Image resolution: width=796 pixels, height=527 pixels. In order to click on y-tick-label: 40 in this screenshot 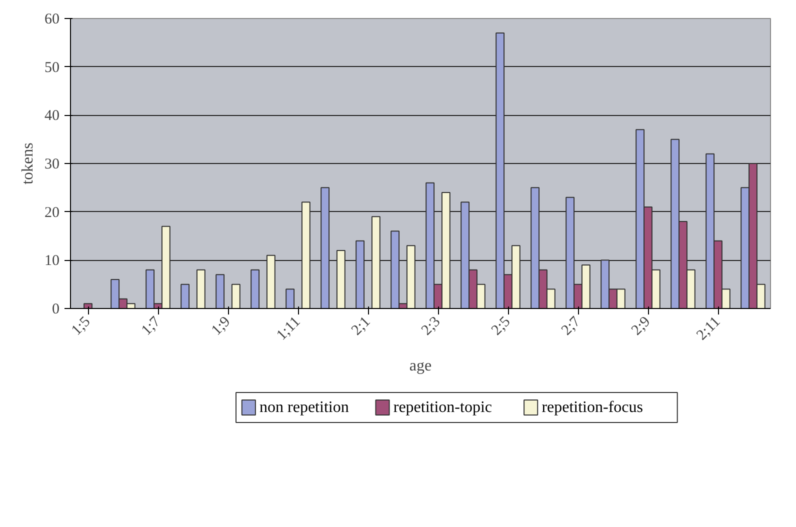, I will do `click(52, 116)`.